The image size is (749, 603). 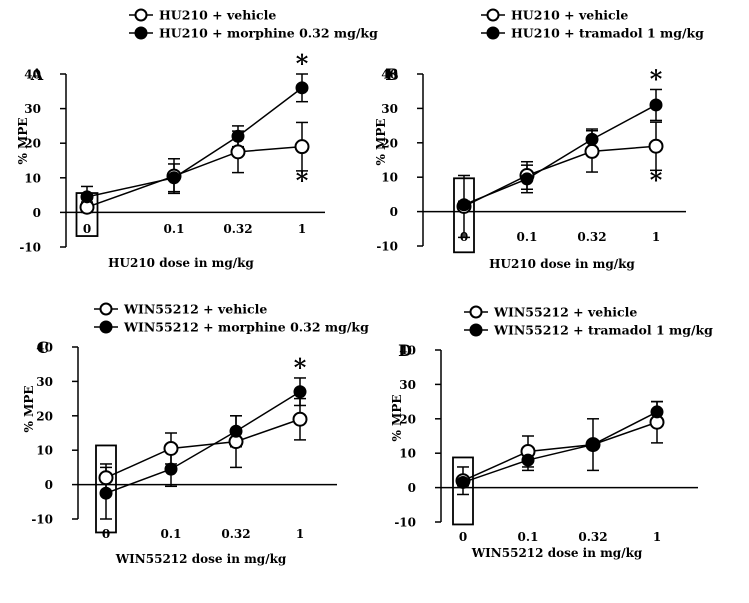 What do you see at coordinates (246, 327) in the screenshot?
I see `legend-label: WIN55212 + morphine 0.32 mg/kg` at bounding box center [246, 327].